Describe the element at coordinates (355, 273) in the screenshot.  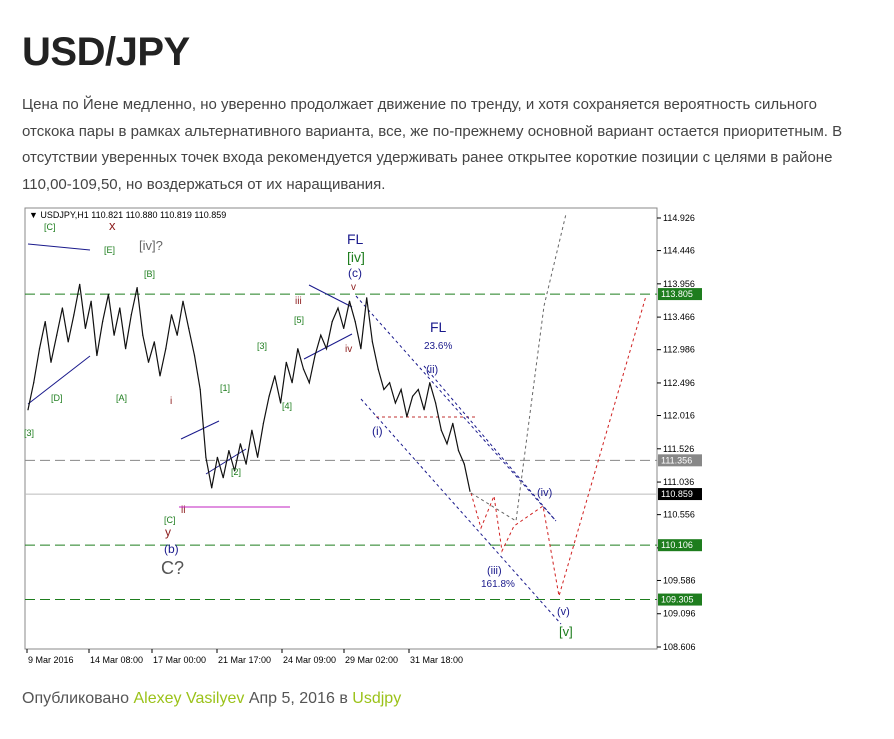
I see `wave-label: (c)` at that location.